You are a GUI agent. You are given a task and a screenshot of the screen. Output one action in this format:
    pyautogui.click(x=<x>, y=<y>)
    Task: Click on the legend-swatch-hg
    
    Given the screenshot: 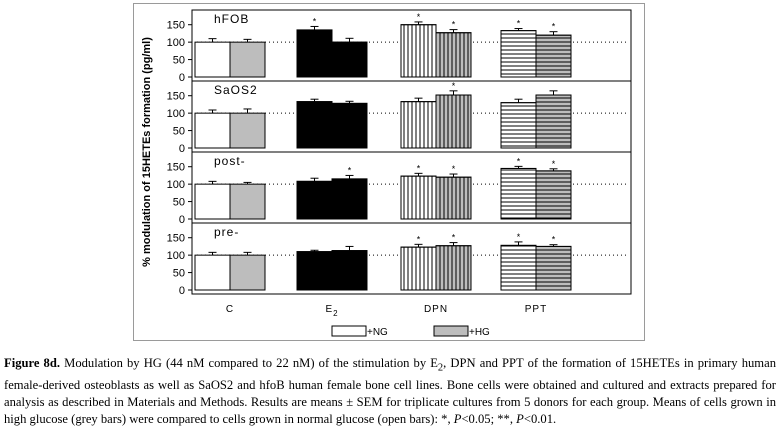 What is the action you would take?
    pyautogui.click(x=451, y=331)
    